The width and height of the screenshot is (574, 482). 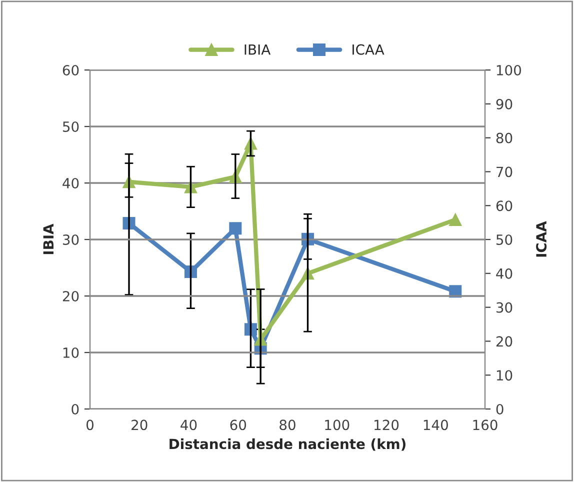 What do you see at coordinates (504, 375) in the screenshot?
I see `y2-tick-label: 10` at bounding box center [504, 375].